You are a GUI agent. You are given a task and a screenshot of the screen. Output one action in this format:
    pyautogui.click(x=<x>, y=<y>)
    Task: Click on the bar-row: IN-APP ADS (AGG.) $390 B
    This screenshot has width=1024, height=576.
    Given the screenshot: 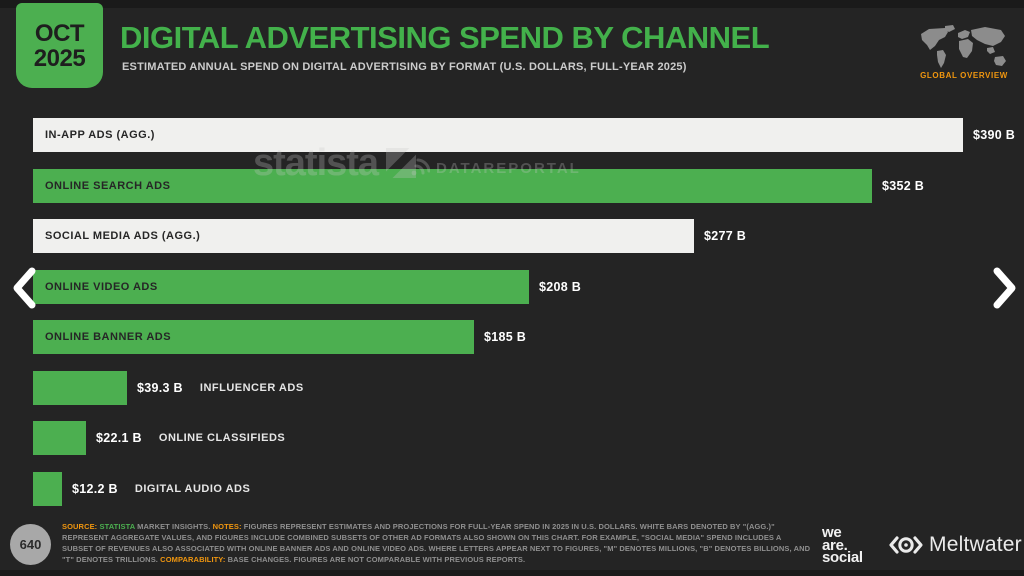 What is the action you would take?
    pyautogui.click(x=524, y=135)
    